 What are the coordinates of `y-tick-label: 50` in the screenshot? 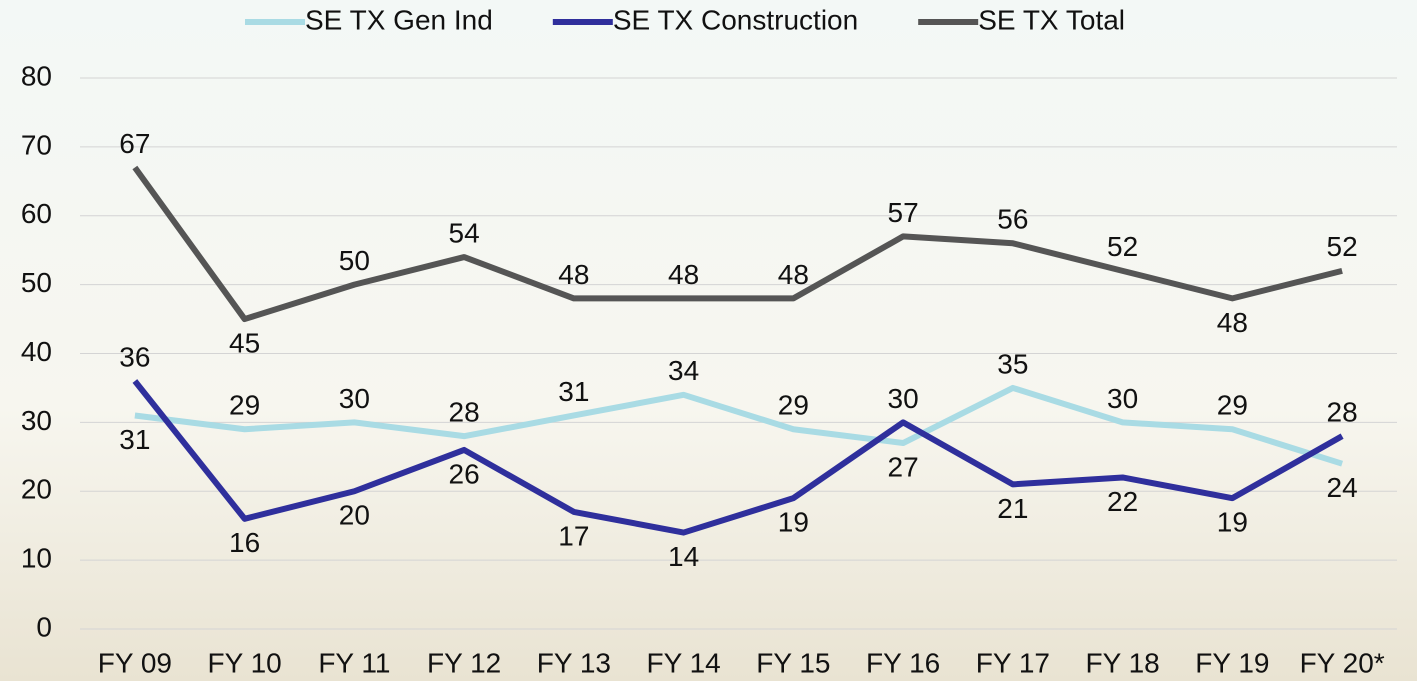 It's located at (36, 282).